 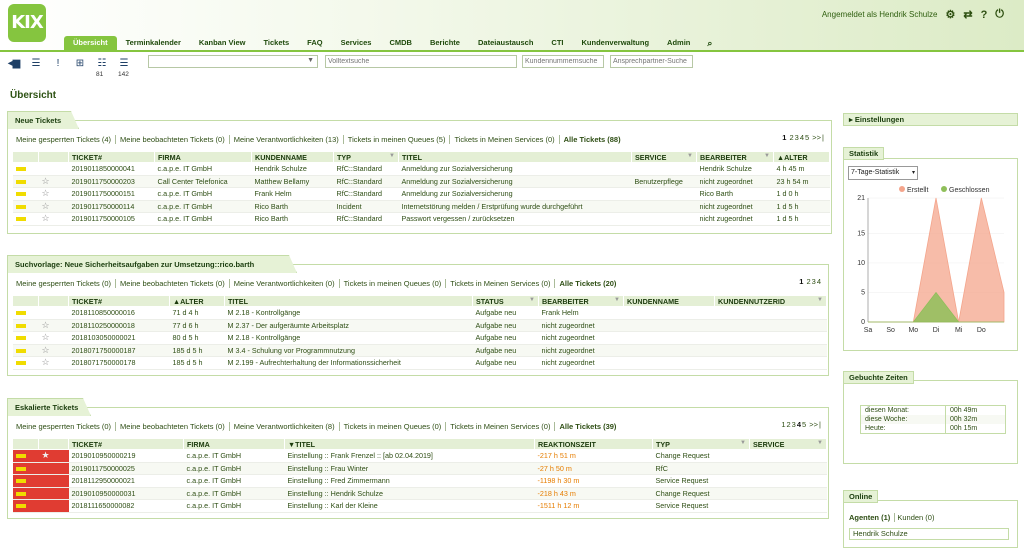 What do you see at coordinates (119, 313) in the screenshot?
I see `ticket-number: 2018110850000016` at bounding box center [119, 313].